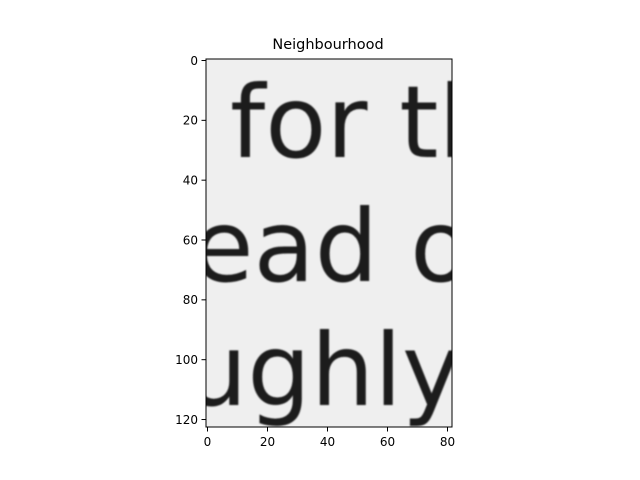 Image resolution: width=640 pixels, height=480 pixels. Describe the element at coordinates (190, 180) in the screenshot. I see `y-tick-label: 40` at that location.